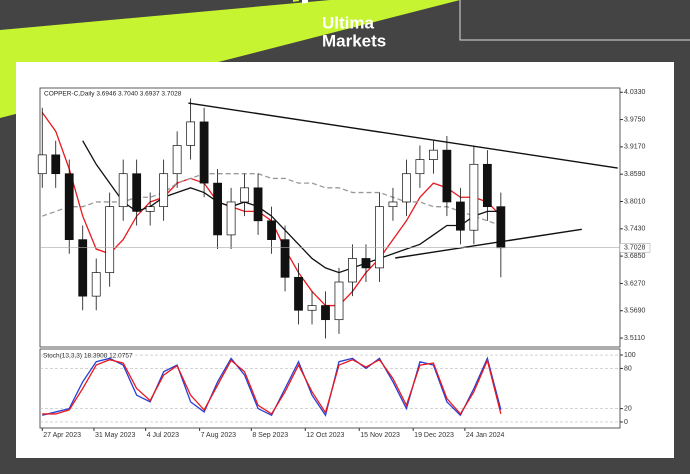 The height and width of the screenshot is (474, 690). I want to click on y-tick-label: 3.6850, so click(635, 256).